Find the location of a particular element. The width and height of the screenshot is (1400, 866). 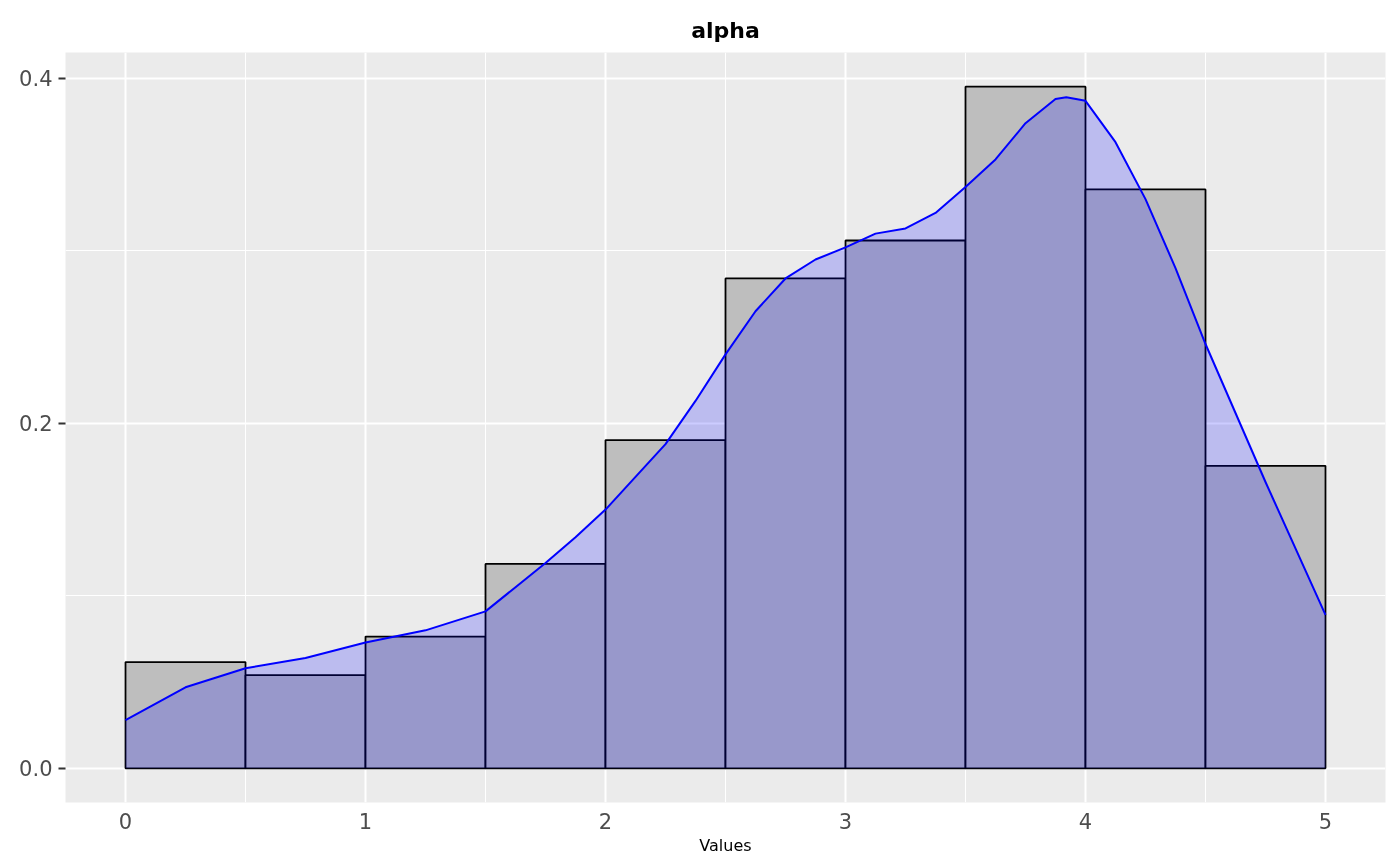

x-tick-label: 3 is located at coordinates (845, 821).